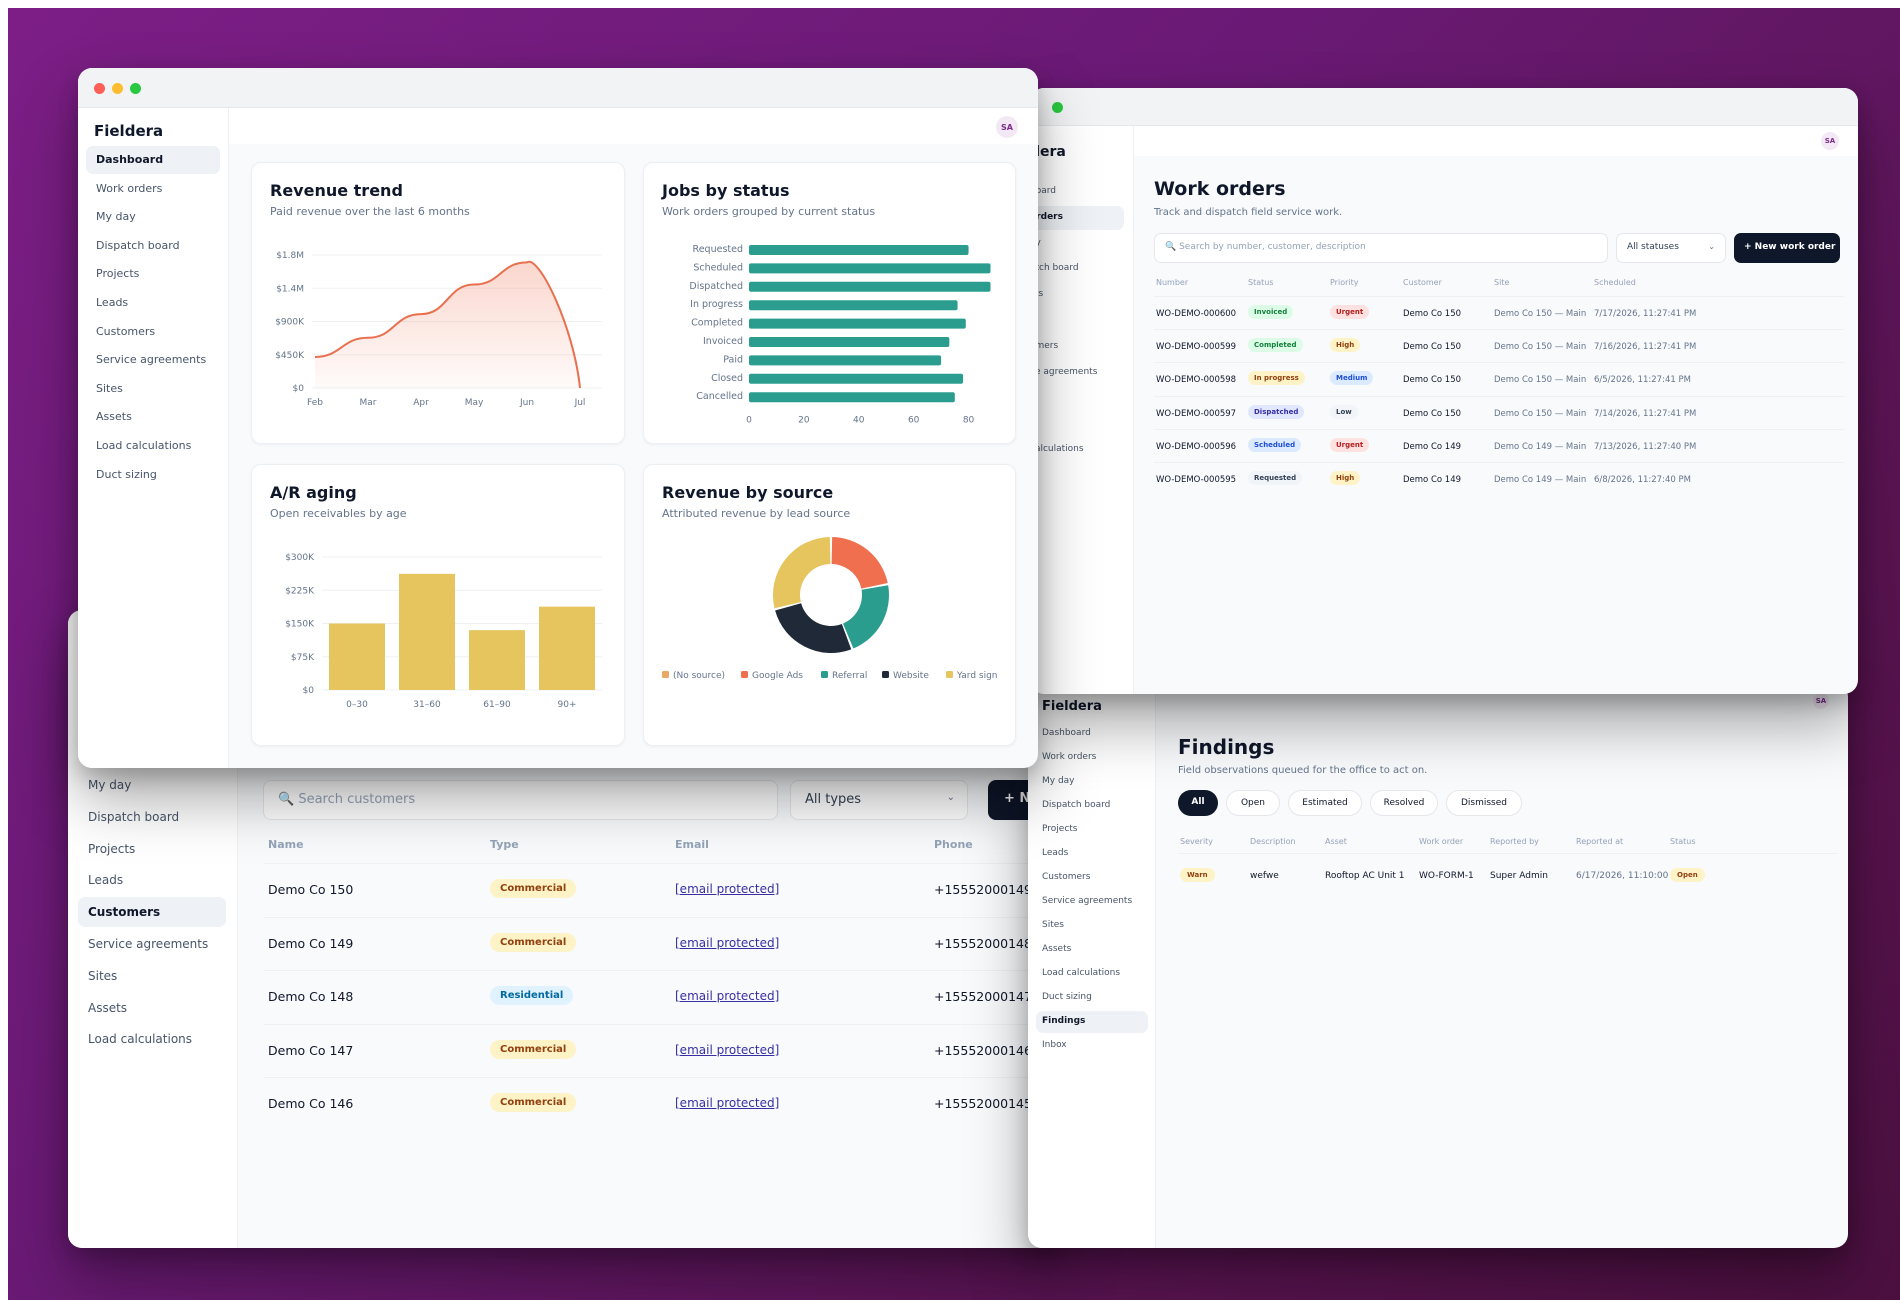 The width and height of the screenshot is (1900, 1300). What do you see at coordinates (856, 378) in the screenshot?
I see `bar-closed` at bounding box center [856, 378].